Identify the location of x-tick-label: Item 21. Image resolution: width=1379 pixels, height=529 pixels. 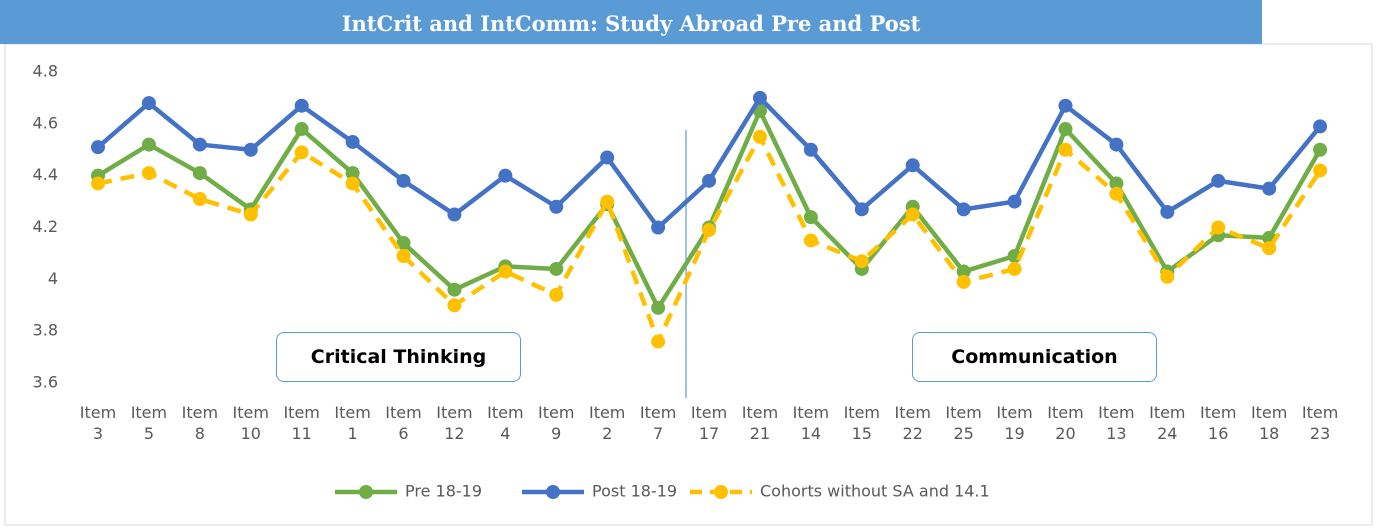
(760, 423).